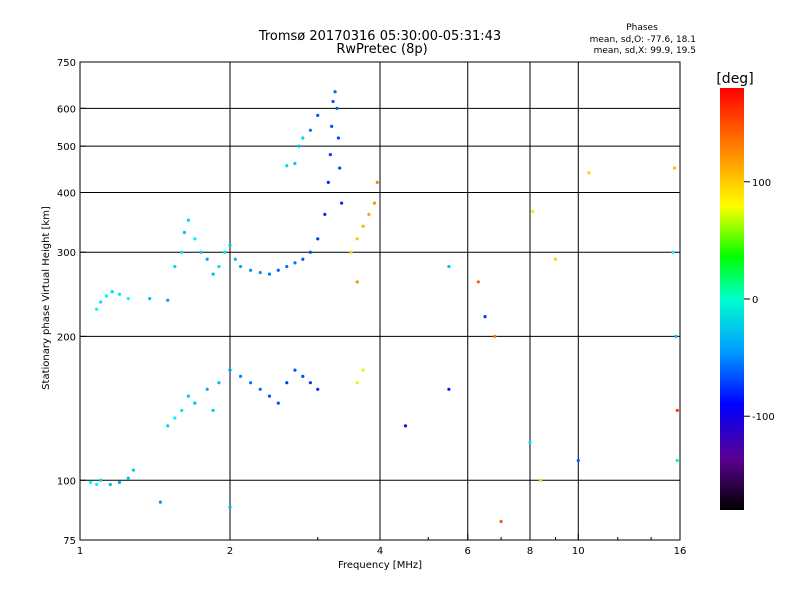  I want to click on colorbar-label: [deg], so click(734, 79).